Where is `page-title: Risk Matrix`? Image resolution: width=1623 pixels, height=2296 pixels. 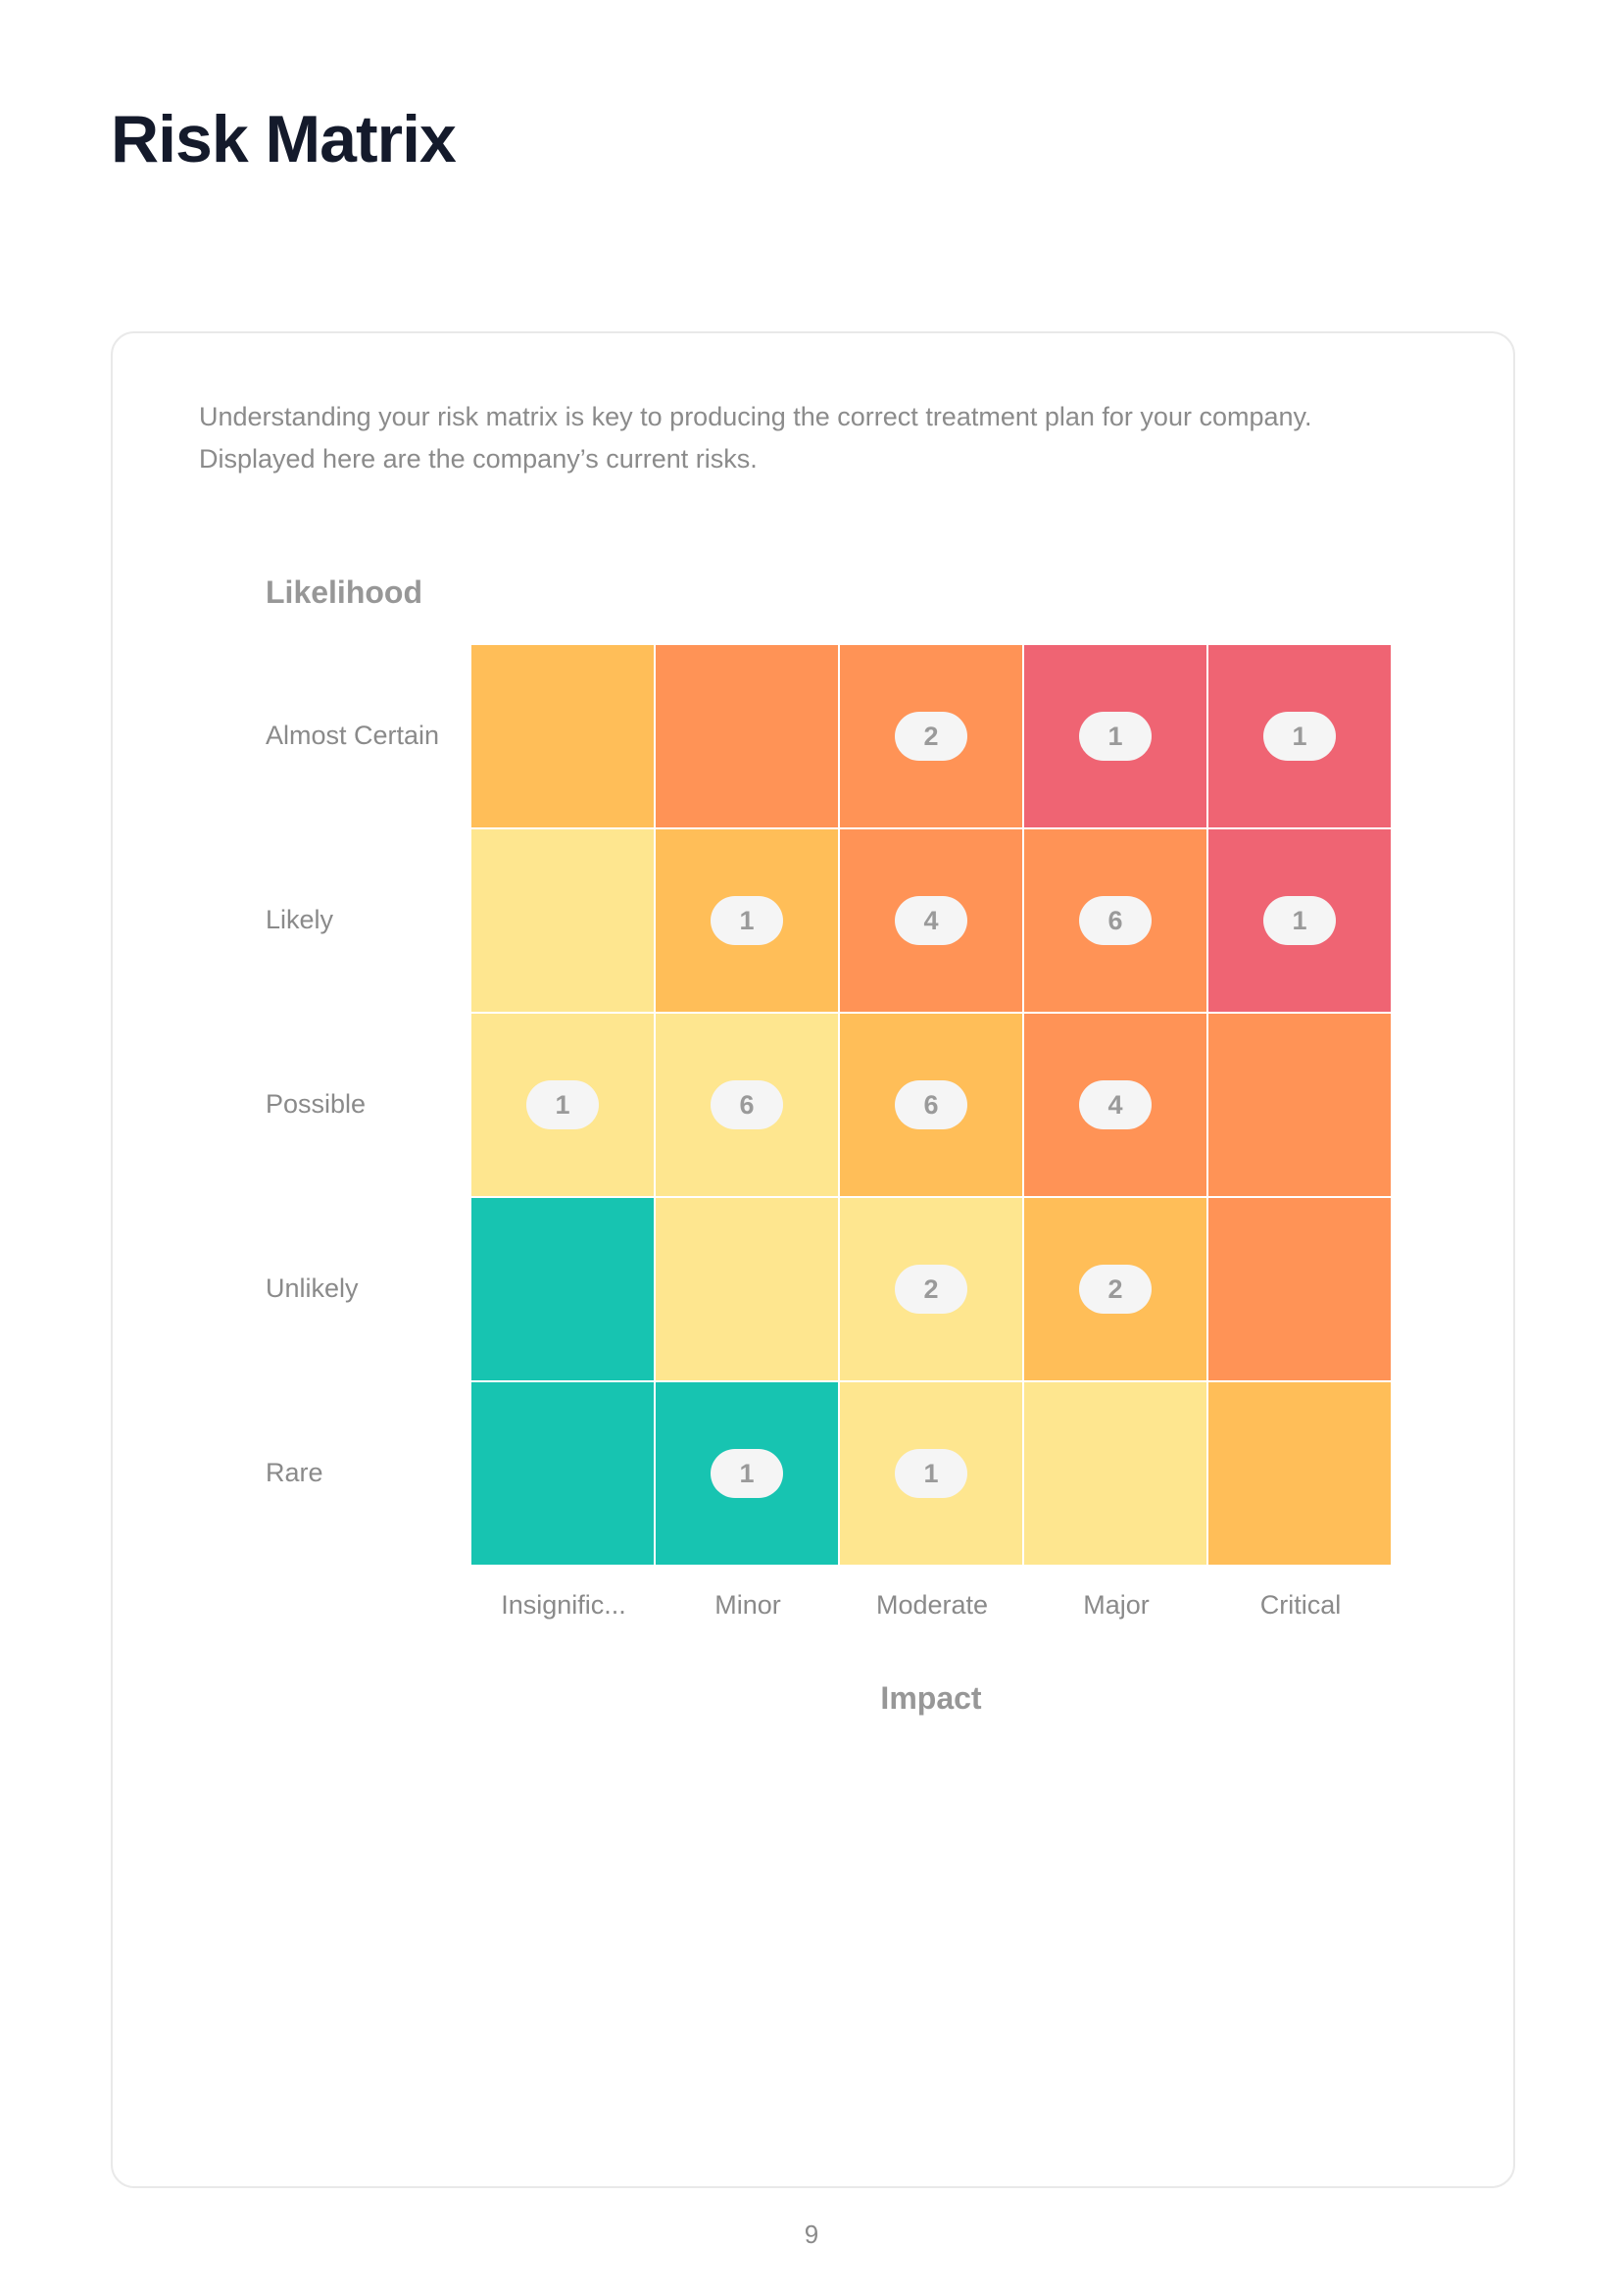 page-title: Risk Matrix is located at coordinates (284, 139).